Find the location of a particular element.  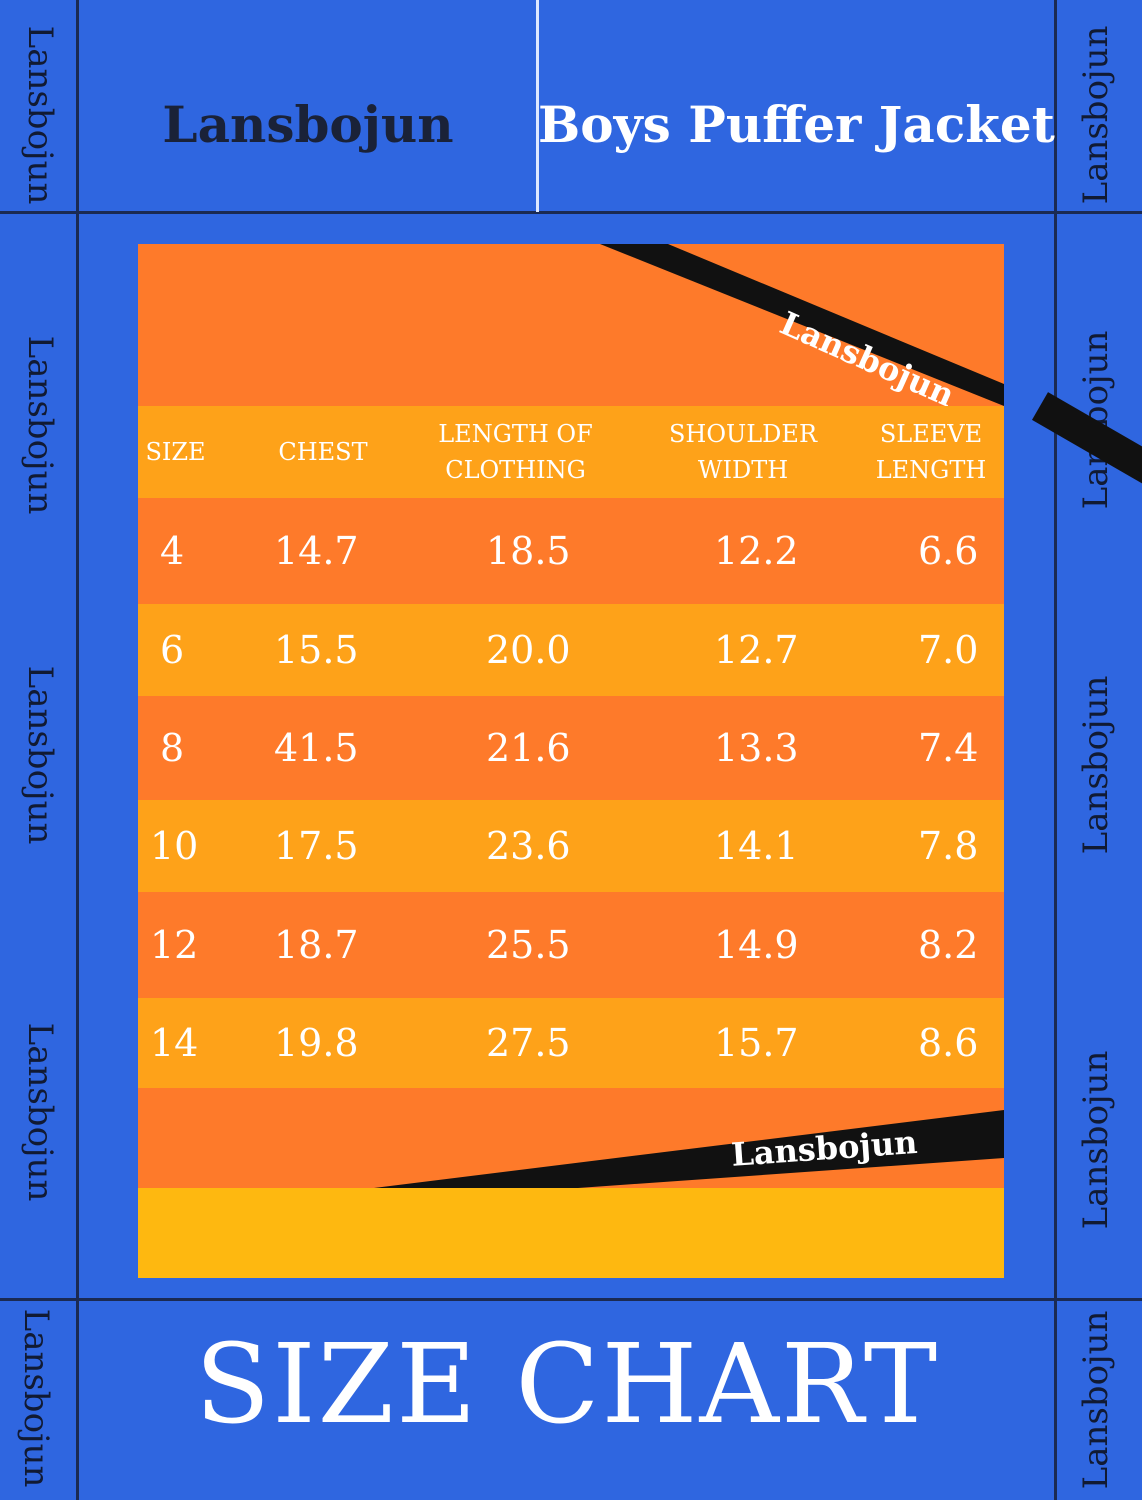

table-cell-size: 6 is located at coordinates (172, 650).